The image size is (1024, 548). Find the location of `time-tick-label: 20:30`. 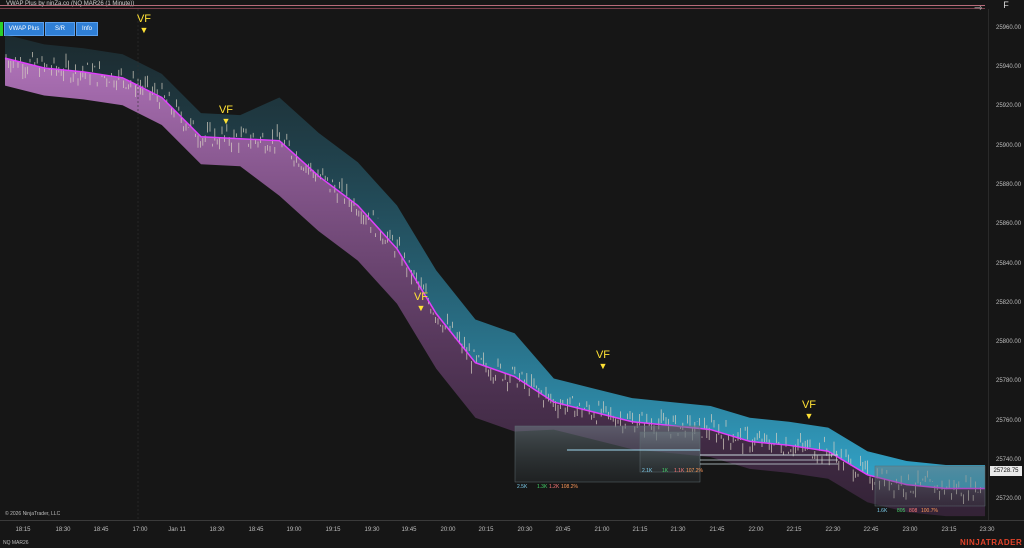

time-tick-label: 20:30 is located at coordinates (525, 530).